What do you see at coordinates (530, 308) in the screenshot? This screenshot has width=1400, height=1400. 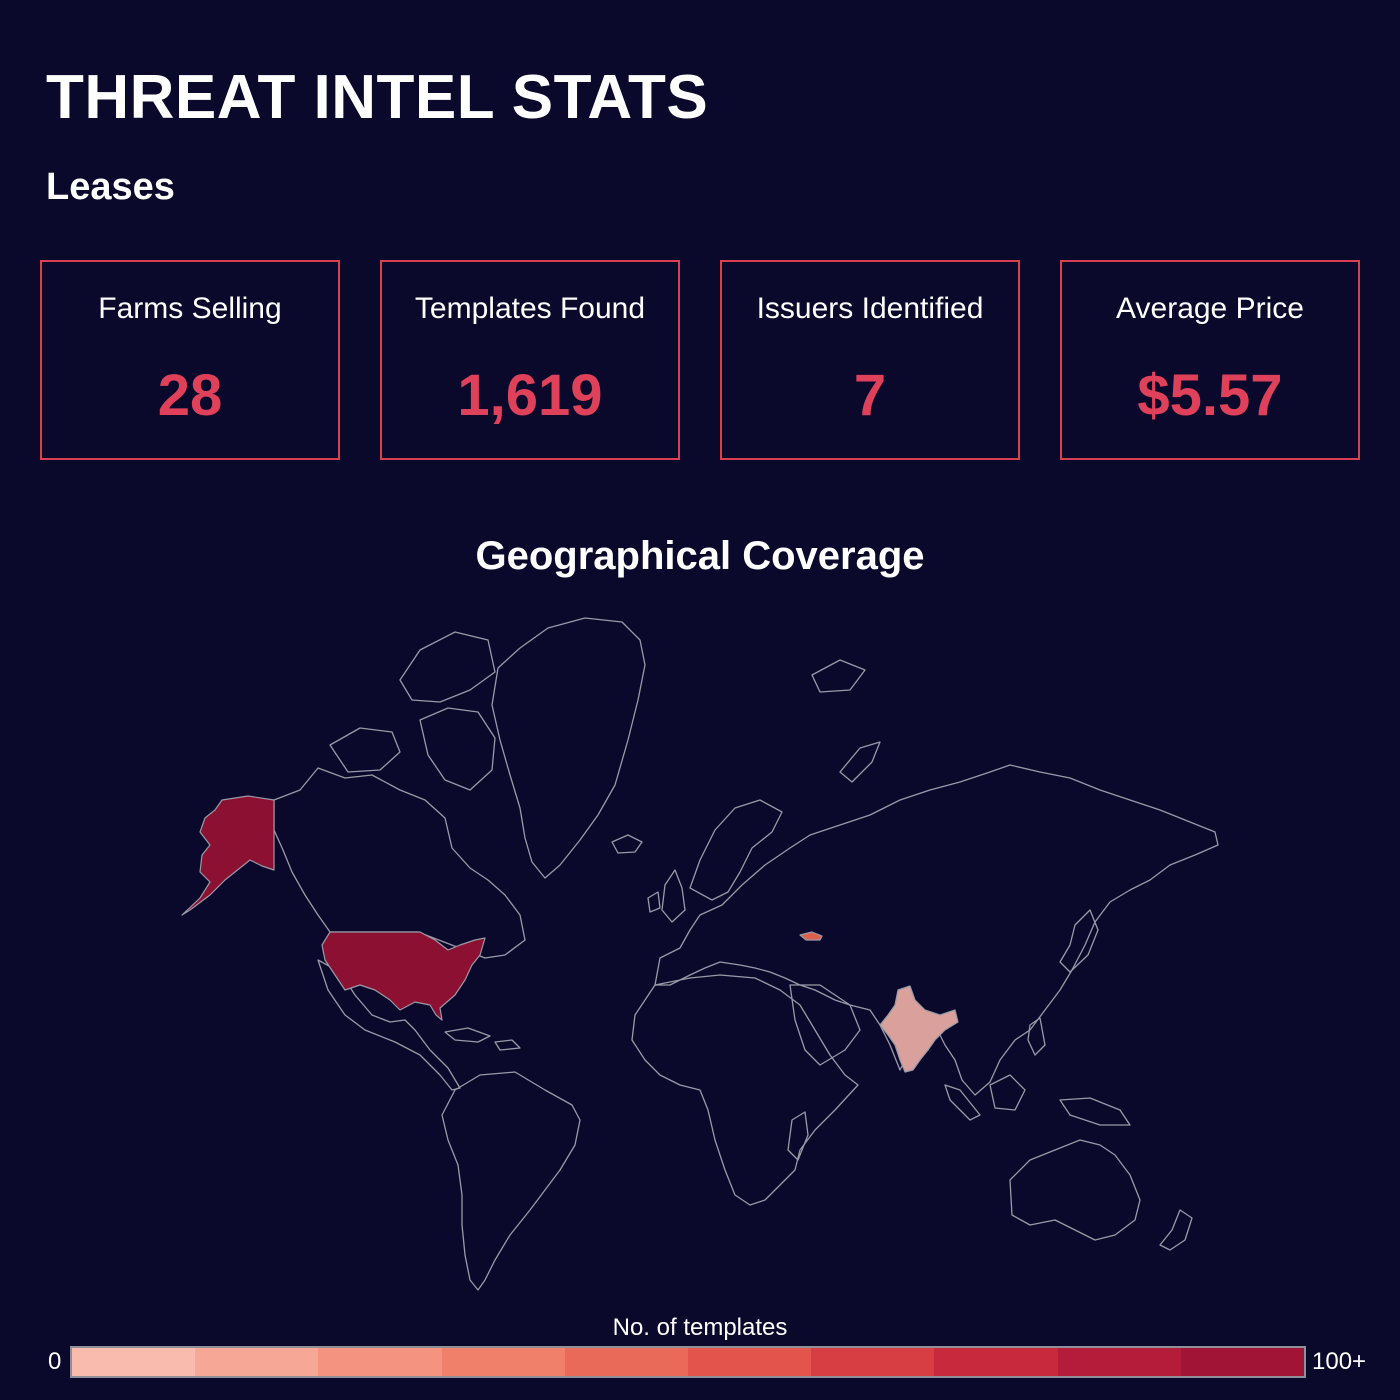 I see `stat-label: Templates Found` at bounding box center [530, 308].